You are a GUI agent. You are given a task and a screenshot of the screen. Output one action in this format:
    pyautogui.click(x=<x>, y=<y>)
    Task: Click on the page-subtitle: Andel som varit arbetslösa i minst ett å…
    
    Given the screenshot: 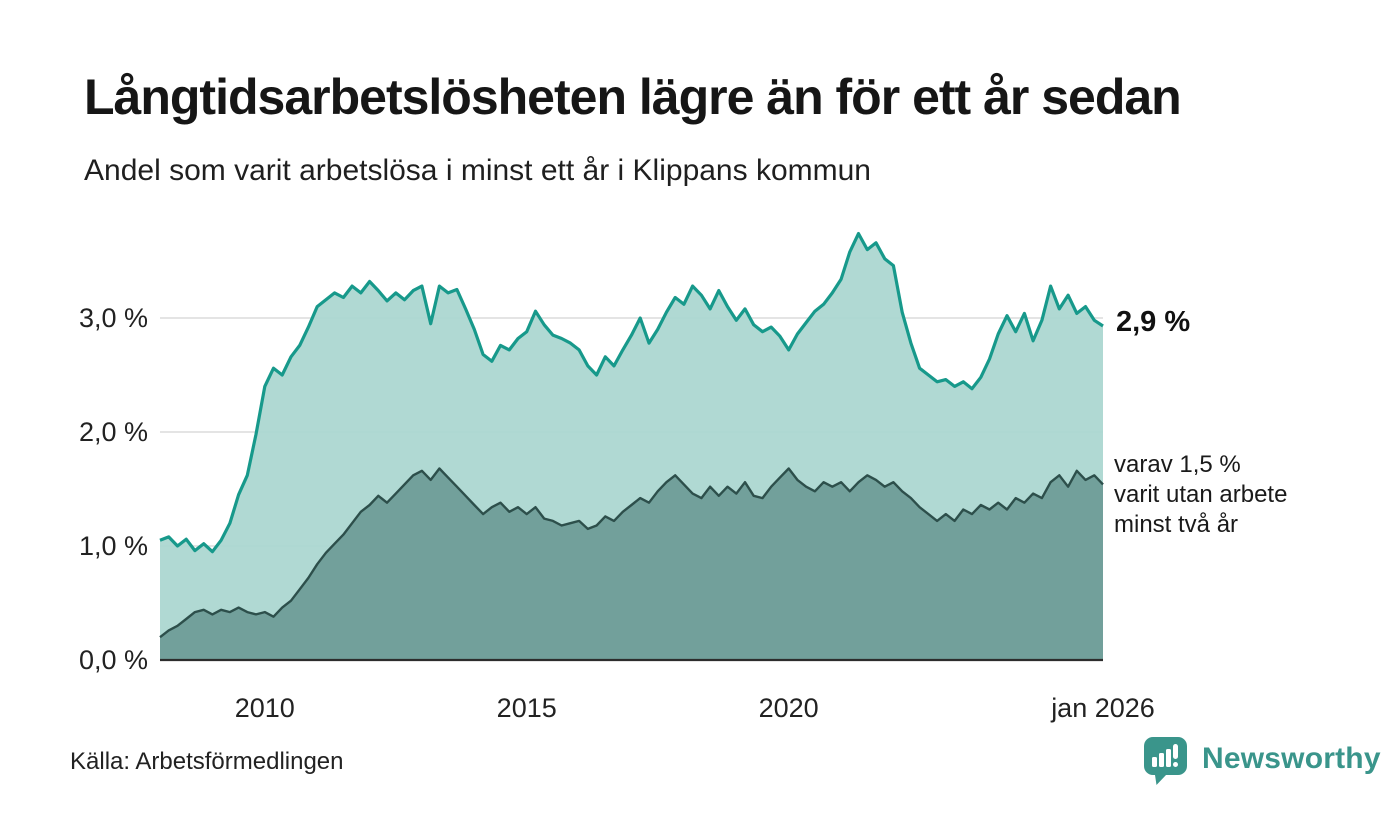 What is the action you would take?
    pyautogui.click(x=477, y=170)
    